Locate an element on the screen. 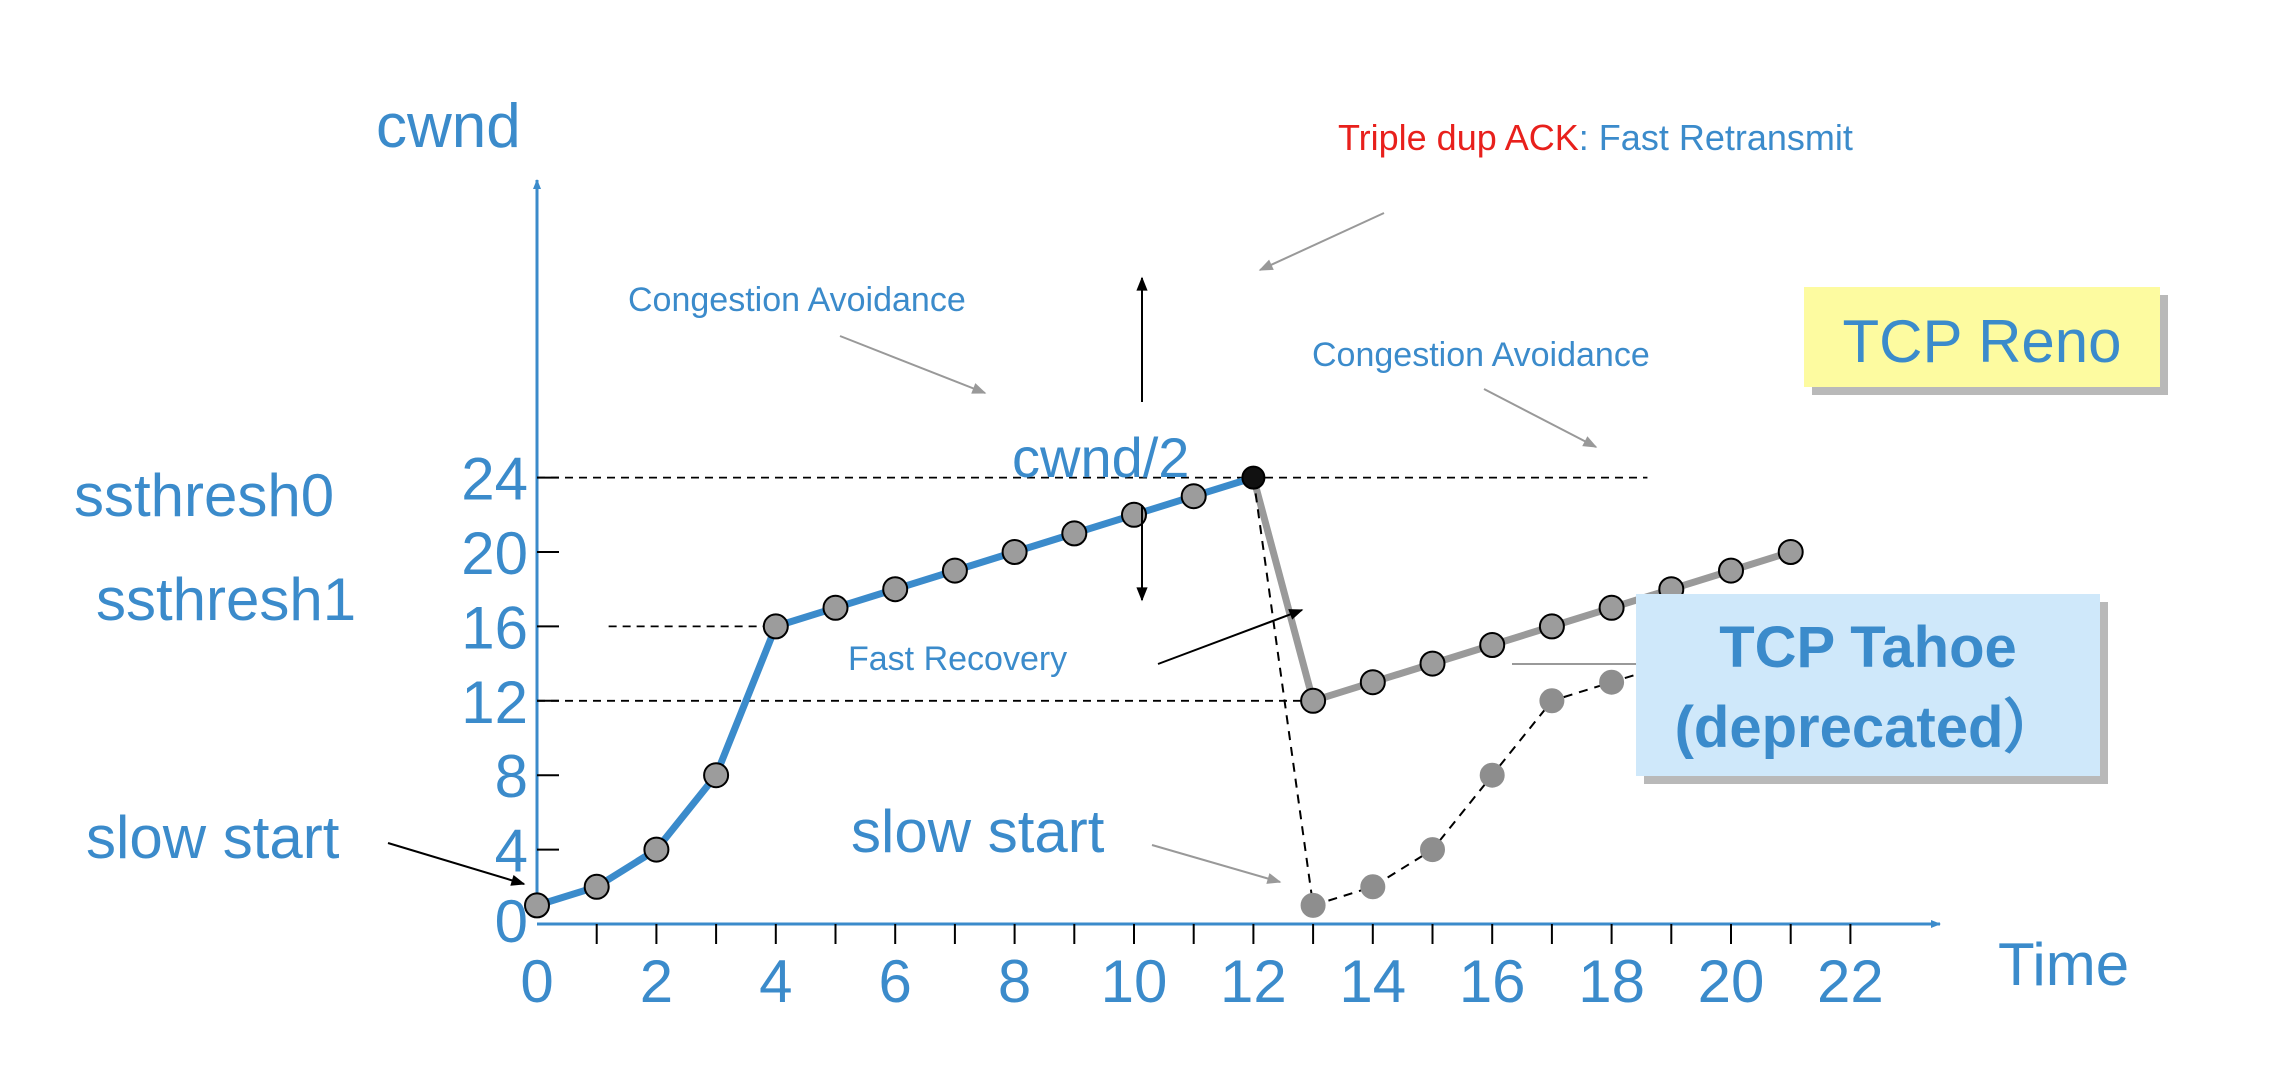 The image size is (2274, 1066). y-tick-label-12: 12 is located at coordinates (494, 702).